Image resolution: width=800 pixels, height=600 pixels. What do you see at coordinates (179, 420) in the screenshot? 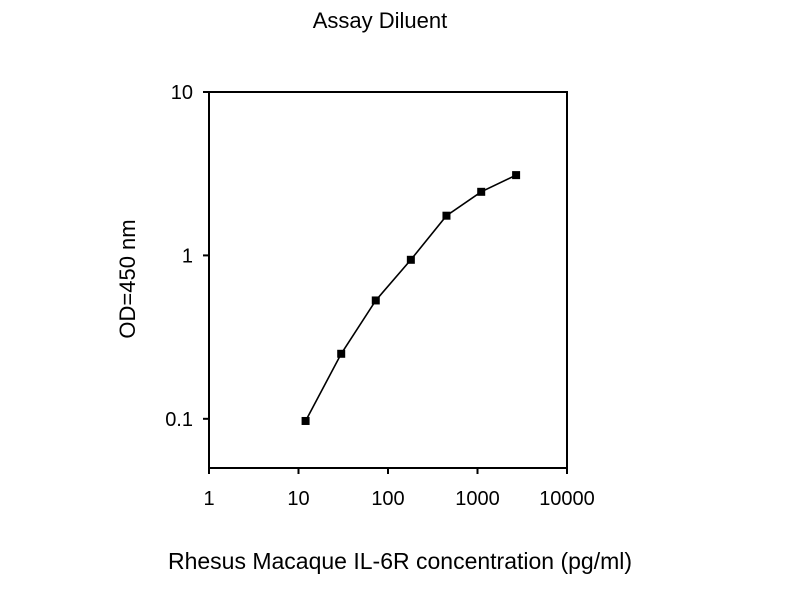
I see `y-tick-label: 0.1` at bounding box center [179, 420].